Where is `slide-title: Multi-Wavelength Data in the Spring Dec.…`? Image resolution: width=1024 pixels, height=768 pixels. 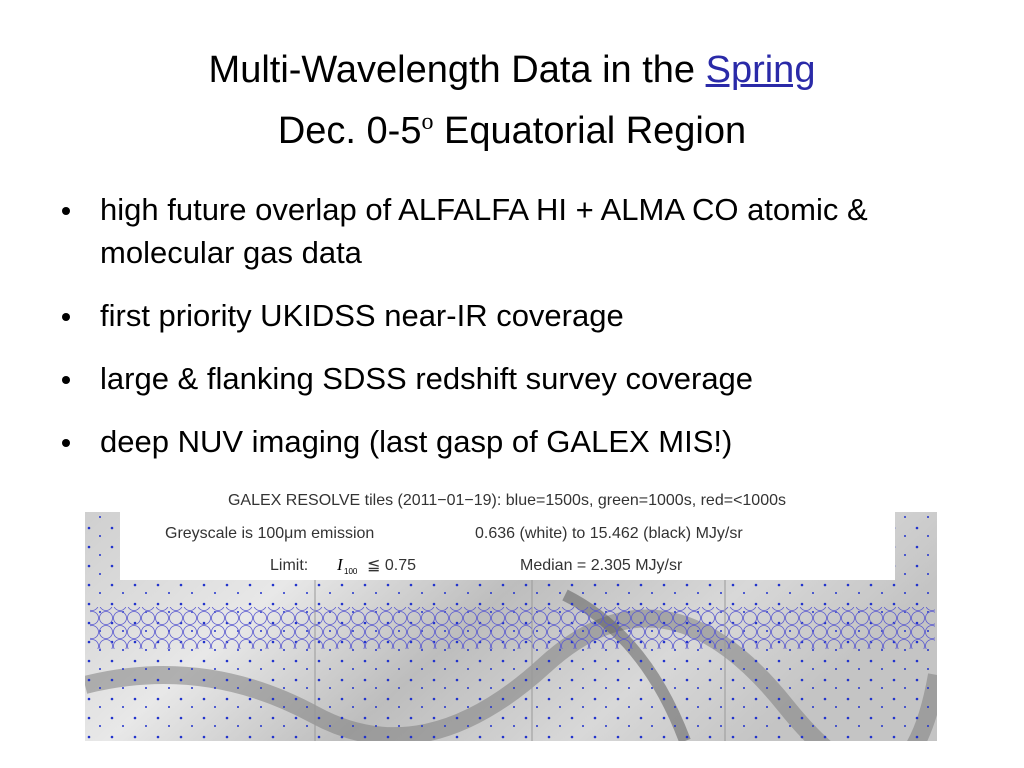
slide-title: Multi-Wavelength Data in the Spring Dec.… is located at coordinates (512, 100).